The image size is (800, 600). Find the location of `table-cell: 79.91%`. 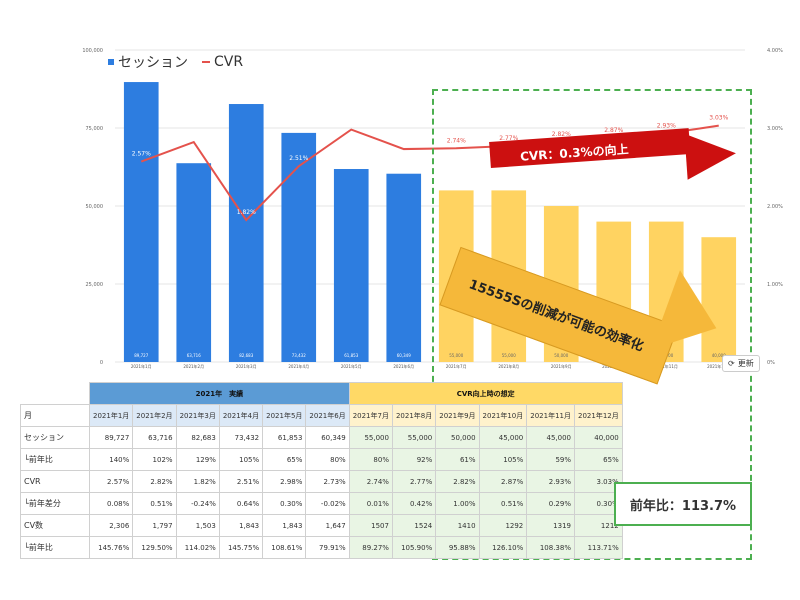

table-cell: 79.91% is located at coordinates (327, 547).